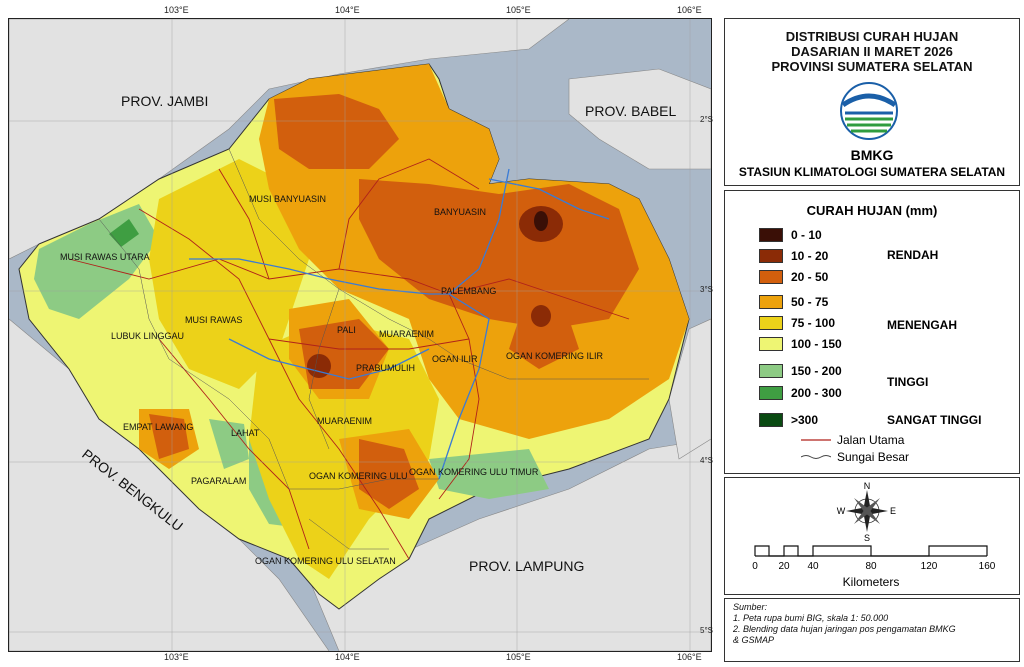 Image resolution: width=1024 pixels, height=667 pixels. Describe the element at coordinates (509, 544) in the screenshot. I see `land-lampung` at that location.